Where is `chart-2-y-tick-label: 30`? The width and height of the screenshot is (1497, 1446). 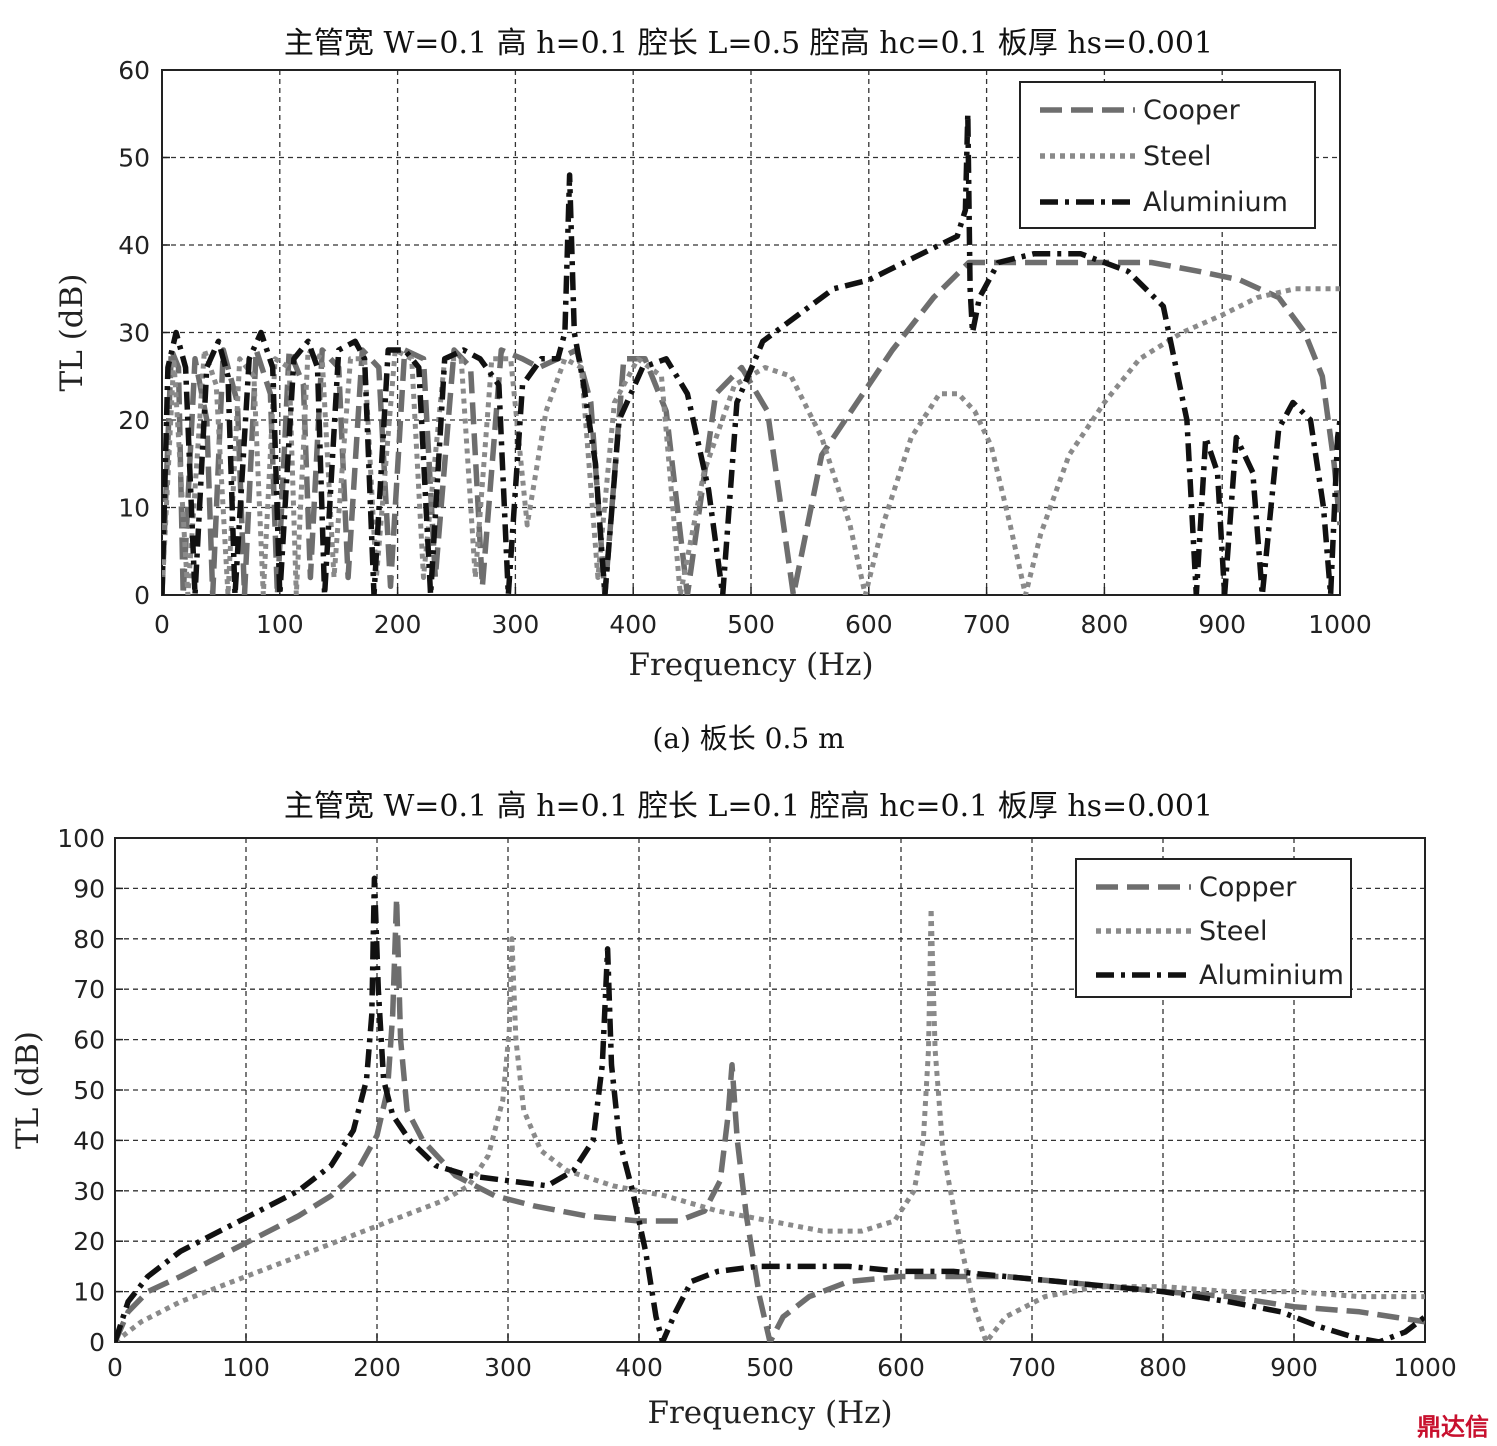 chart-2-y-tick-label: 30 is located at coordinates (89, 1191).